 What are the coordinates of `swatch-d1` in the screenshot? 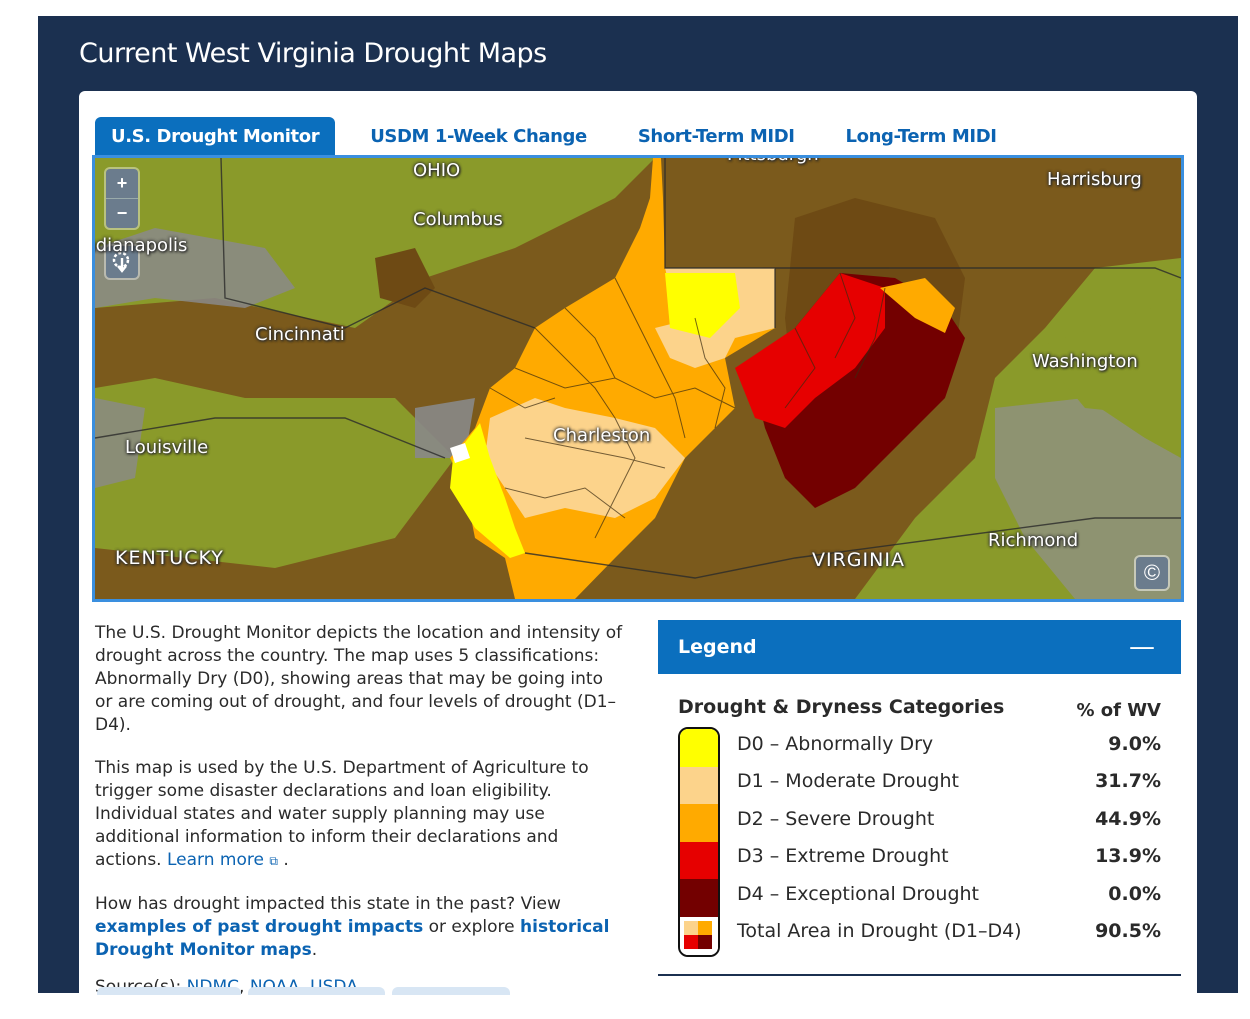 It's located at (699, 785).